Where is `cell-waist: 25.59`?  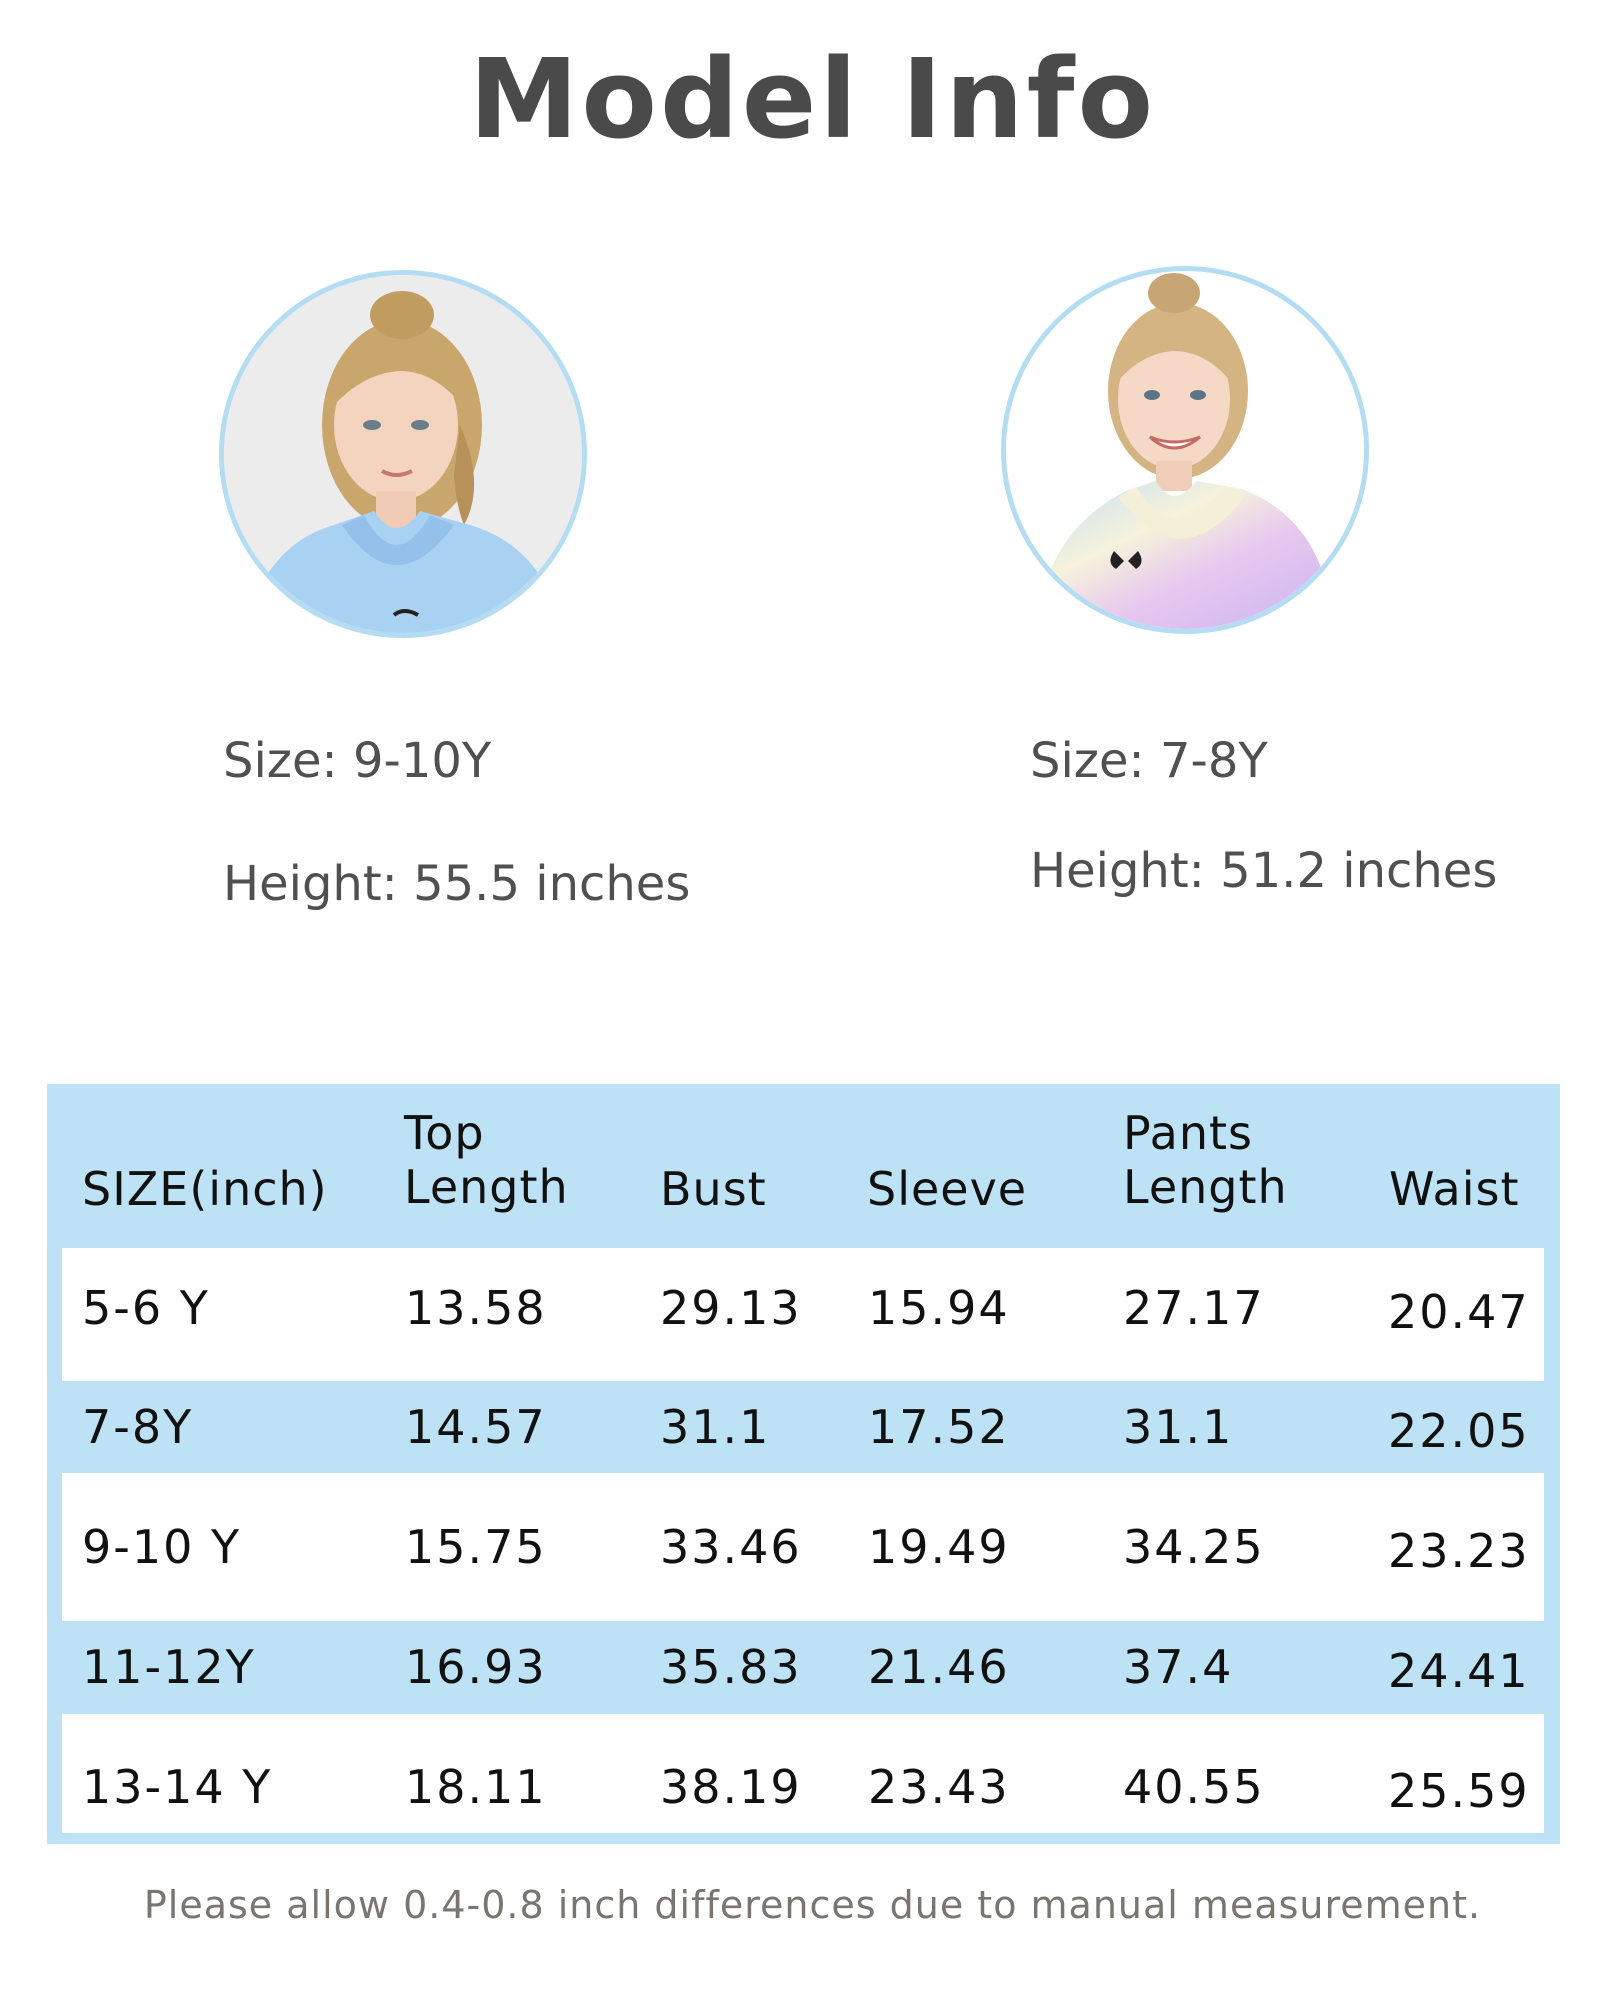 cell-waist: 25.59 is located at coordinates (1459, 1791).